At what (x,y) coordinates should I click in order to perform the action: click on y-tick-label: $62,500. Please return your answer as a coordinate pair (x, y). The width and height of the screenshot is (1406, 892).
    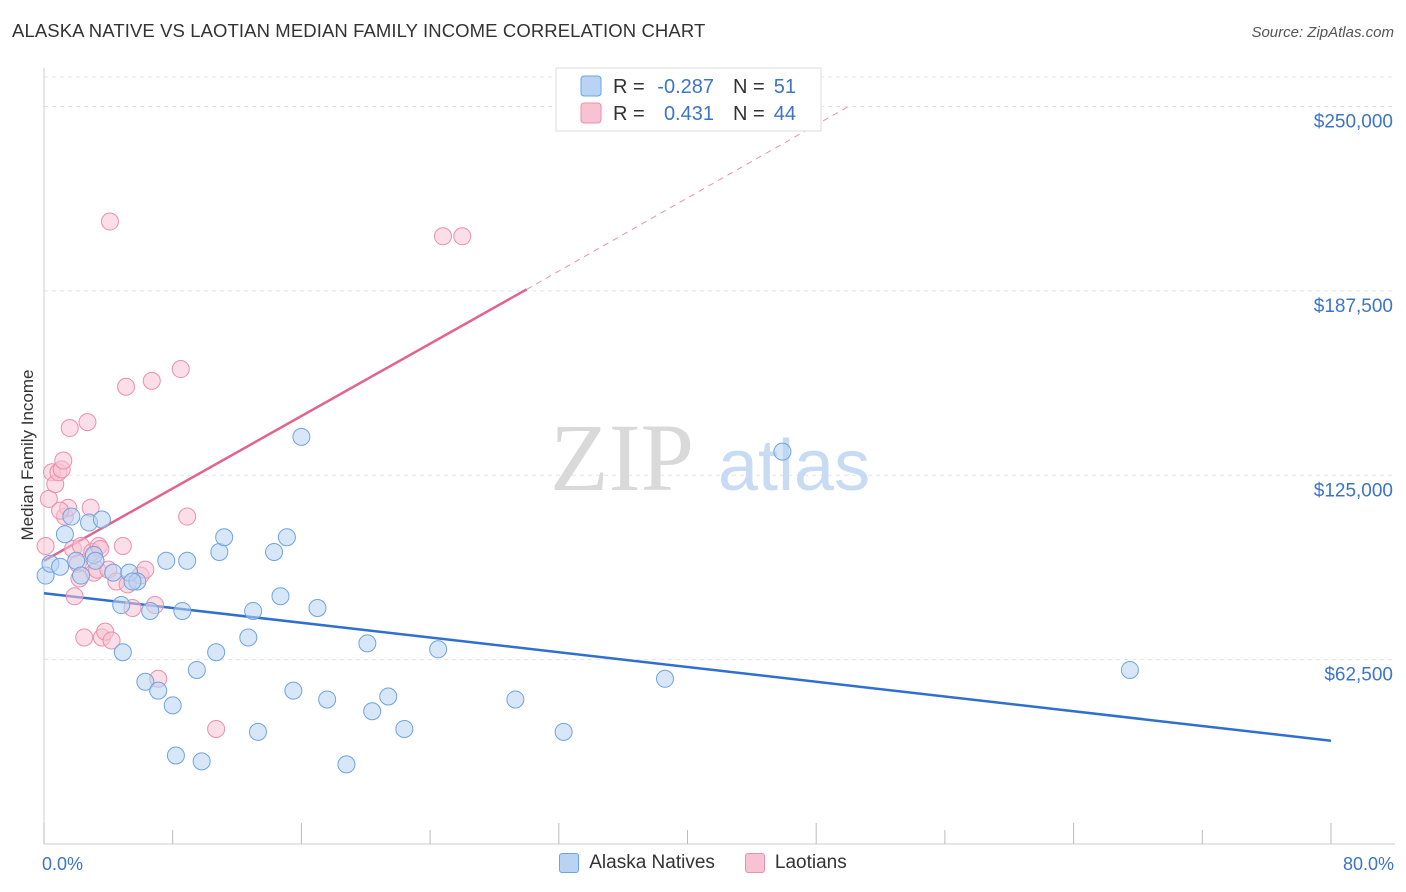
    Looking at the image, I should click on (1358, 675).